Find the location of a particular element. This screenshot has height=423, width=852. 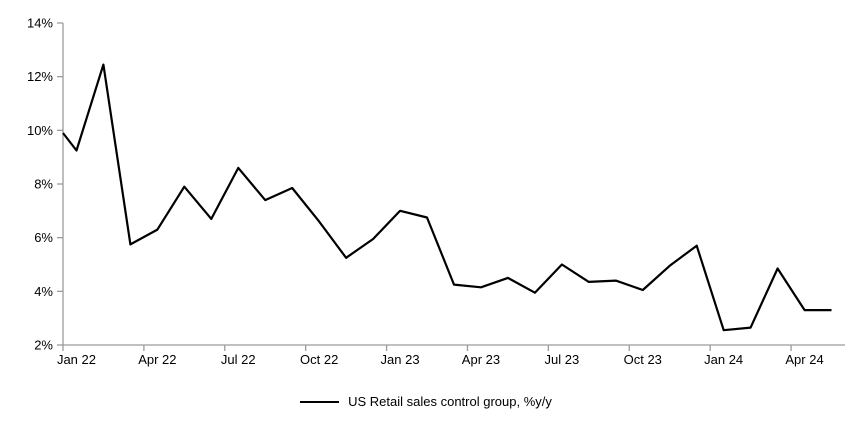

x-tick-label: Apr 23 is located at coordinates (481, 359).